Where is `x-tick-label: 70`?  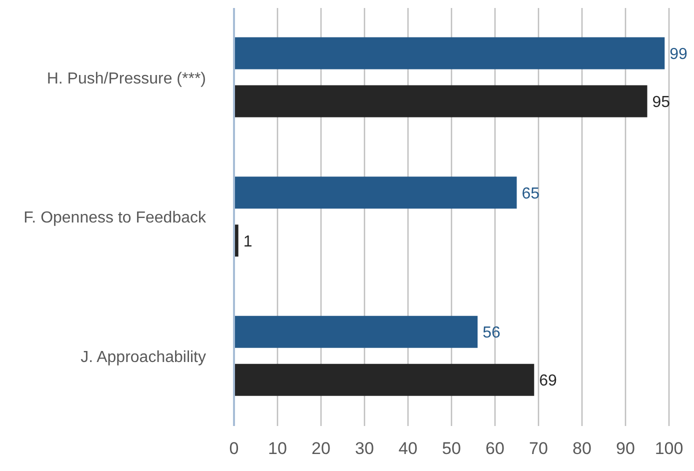 x-tick-label: 70 is located at coordinates (538, 448).